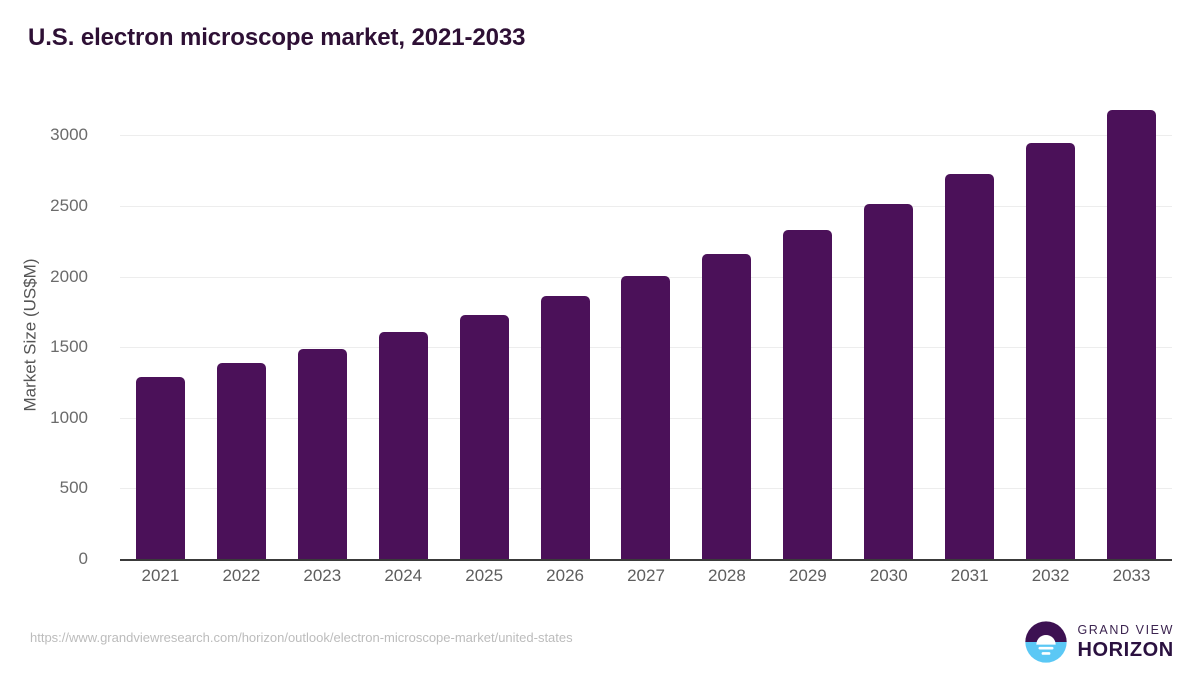 This screenshot has height=675, width=1200. I want to click on x-tick-label: 2026, so click(565, 575).